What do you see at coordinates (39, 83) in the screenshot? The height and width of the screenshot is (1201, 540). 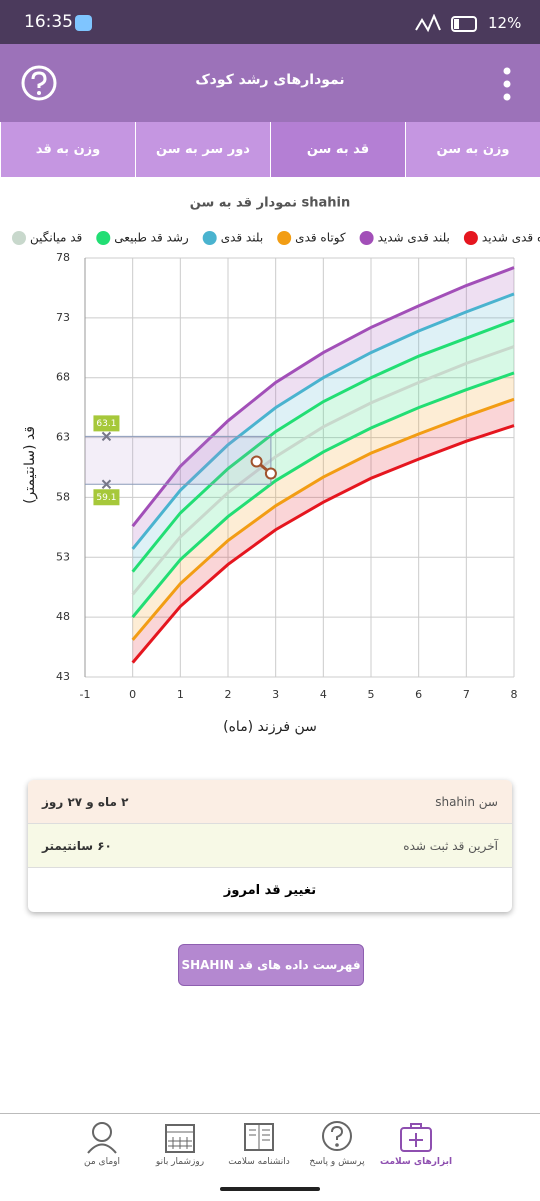 I see `help-button` at bounding box center [39, 83].